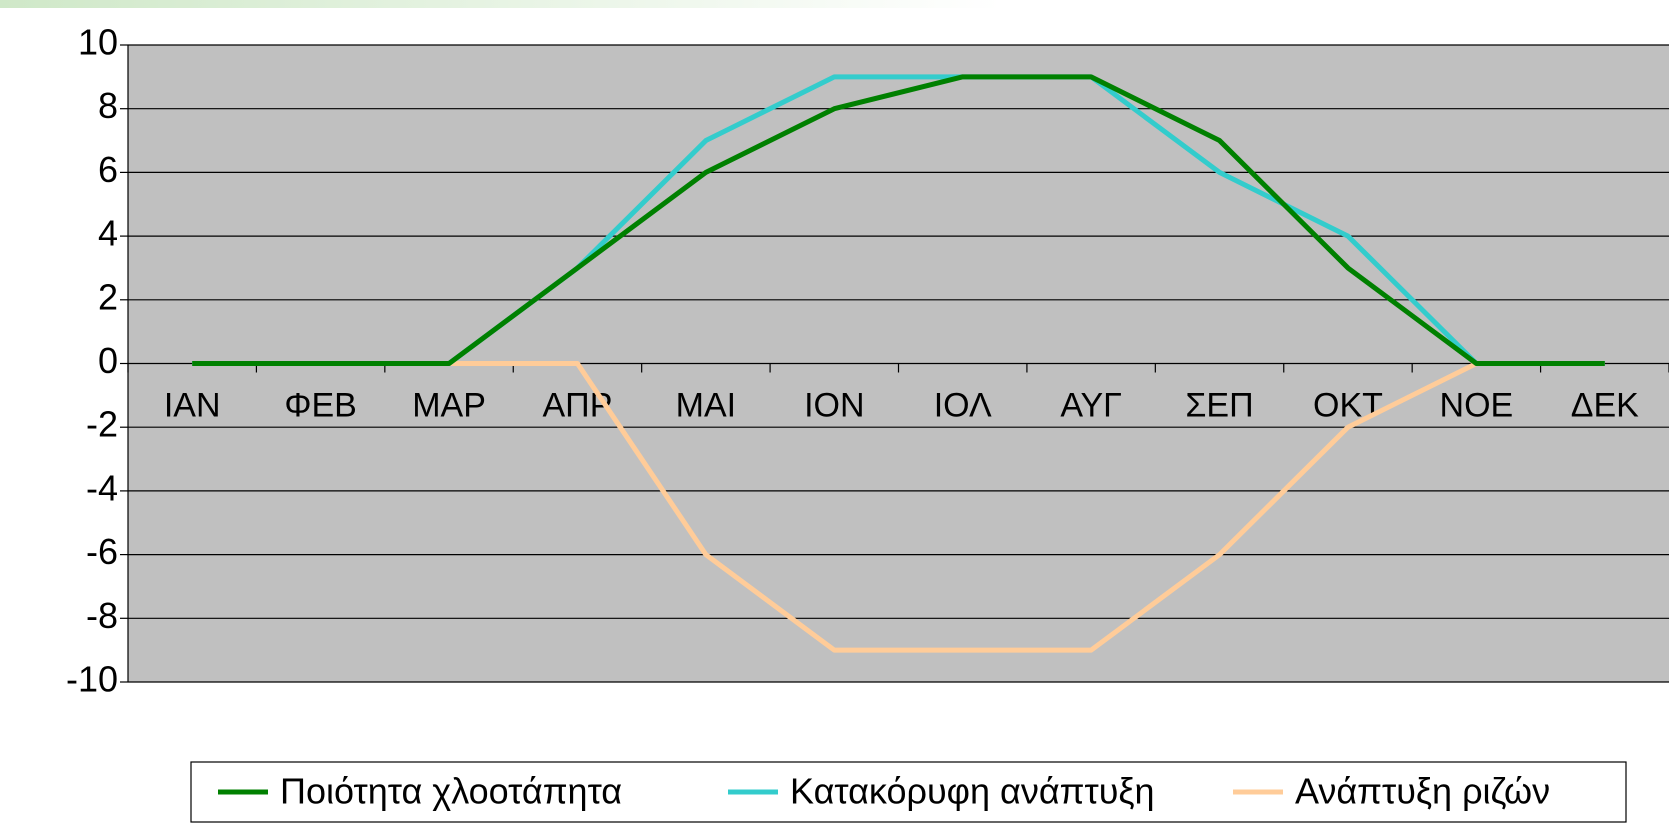  Describe the element at coordinates (98, 42) in the screenshot. I see `y-tick-label: 10` at that location.